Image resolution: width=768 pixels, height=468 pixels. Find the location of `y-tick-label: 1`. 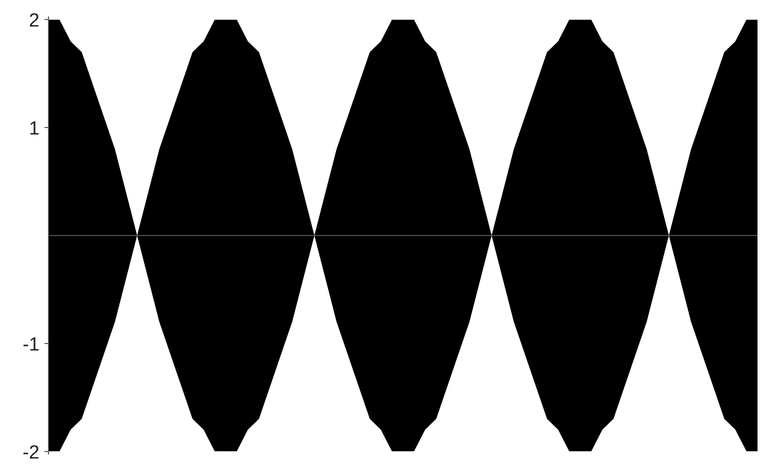

y-tick-label: 1 is located at coordinates (34, 129).